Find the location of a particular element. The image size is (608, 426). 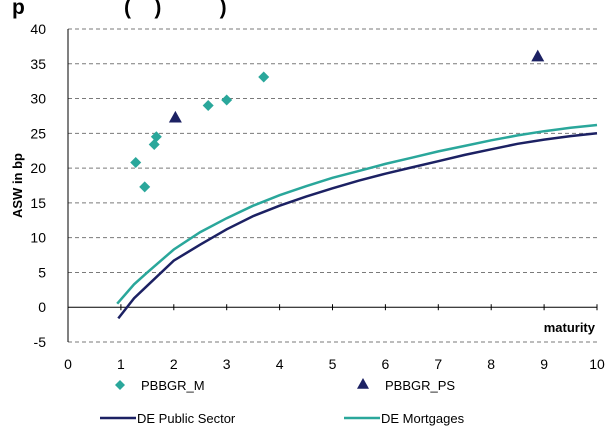

y-tick-labels: -5 0 5 10 15 20 25 30 35 40 is located at coordinates (38, 185).